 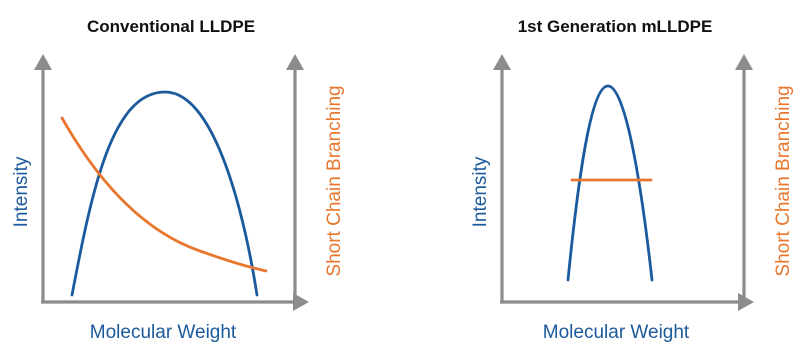 What do you see at coordinates (171, 26) in the screenshot?
I see `panel-title: Conventional LLDPE` at bounding box center [171, 26].